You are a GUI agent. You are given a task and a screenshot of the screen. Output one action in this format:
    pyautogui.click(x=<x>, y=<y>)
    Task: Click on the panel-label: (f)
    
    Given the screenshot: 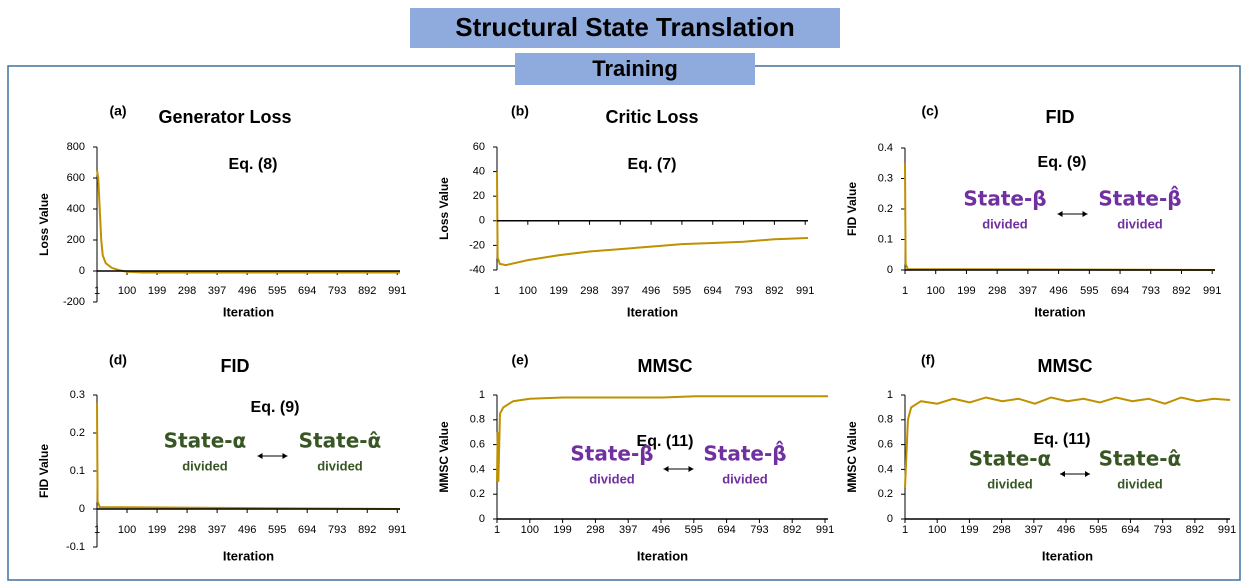 What is the action you would take?
    pyautogui.click(x=928, y=360)
    